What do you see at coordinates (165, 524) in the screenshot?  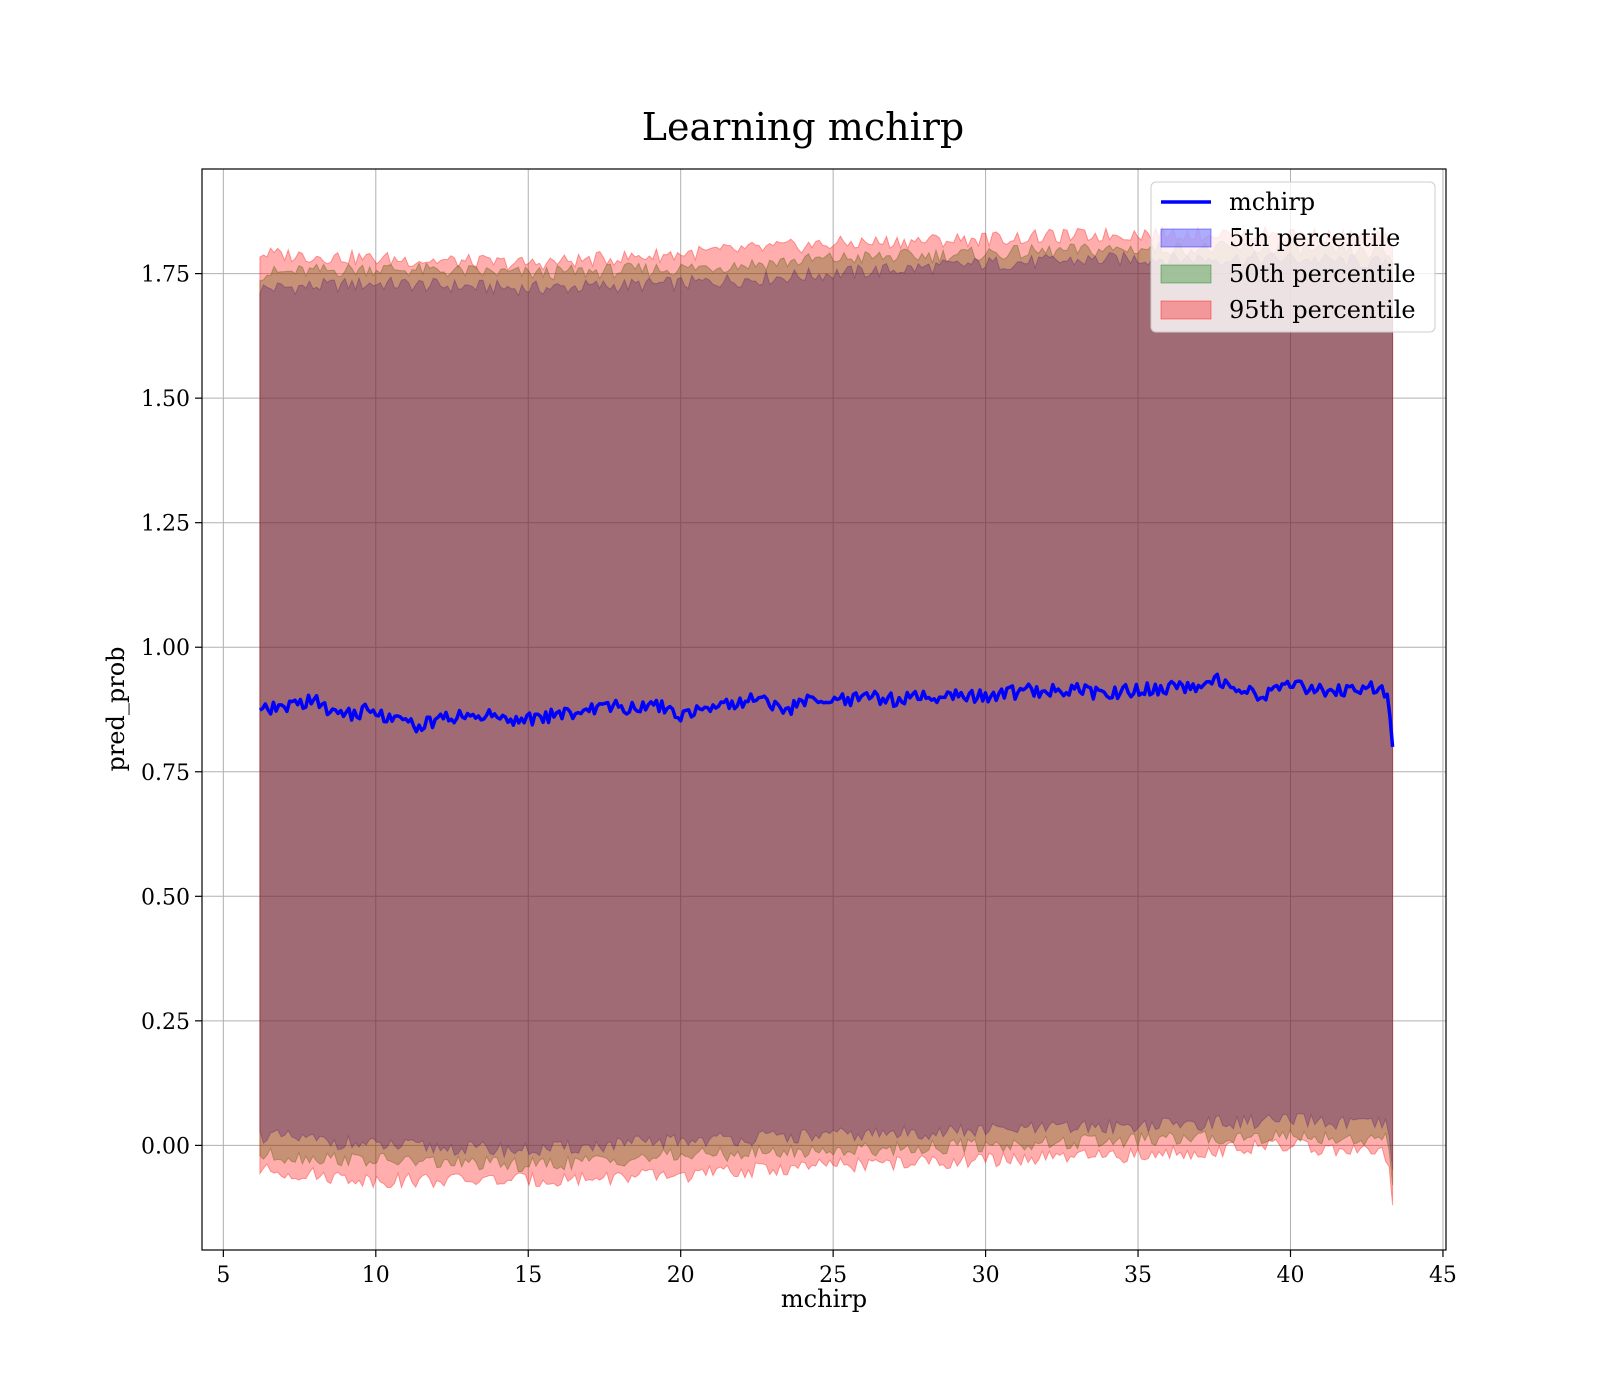 I see `y-tick-label: 1.25` at bounding box center [165, 524].